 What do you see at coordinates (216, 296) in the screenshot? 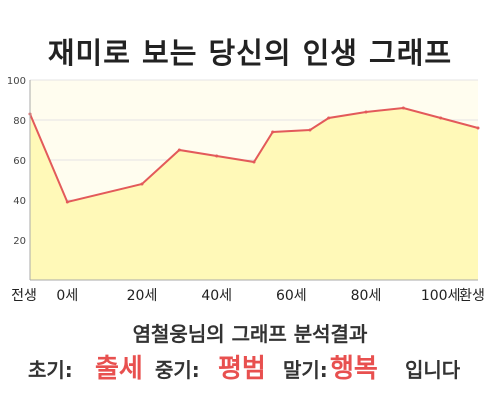
I see `x-tick-label: 40세` at bounding box center [216, 296].